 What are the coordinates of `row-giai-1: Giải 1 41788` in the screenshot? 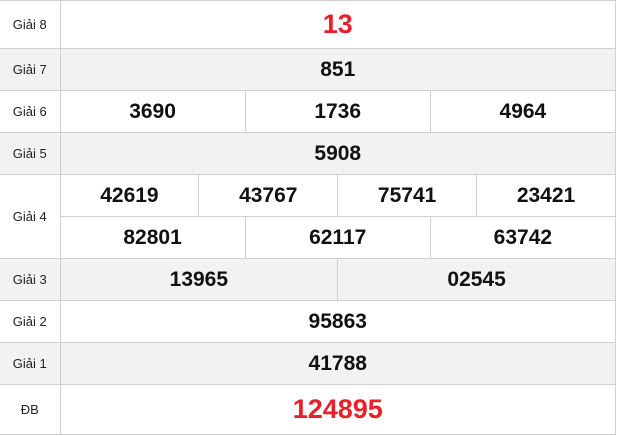 It's located at (308, 363).